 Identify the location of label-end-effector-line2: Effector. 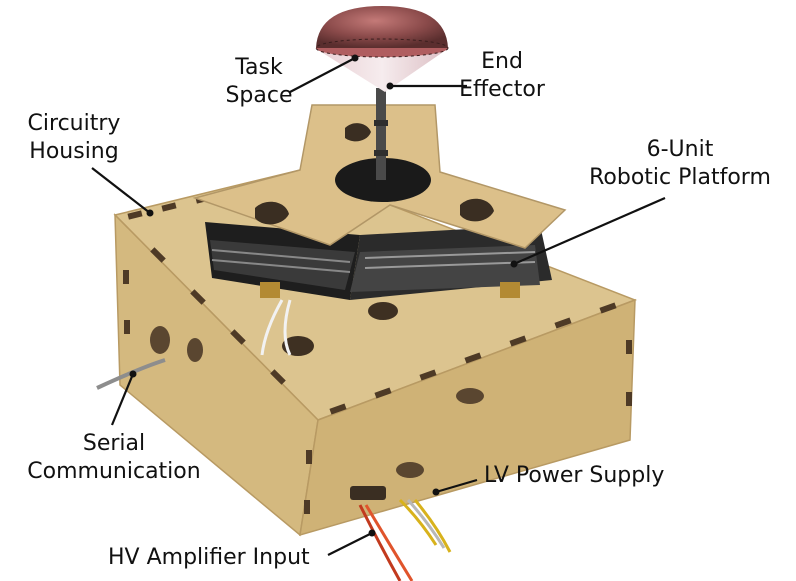
(502, 89).